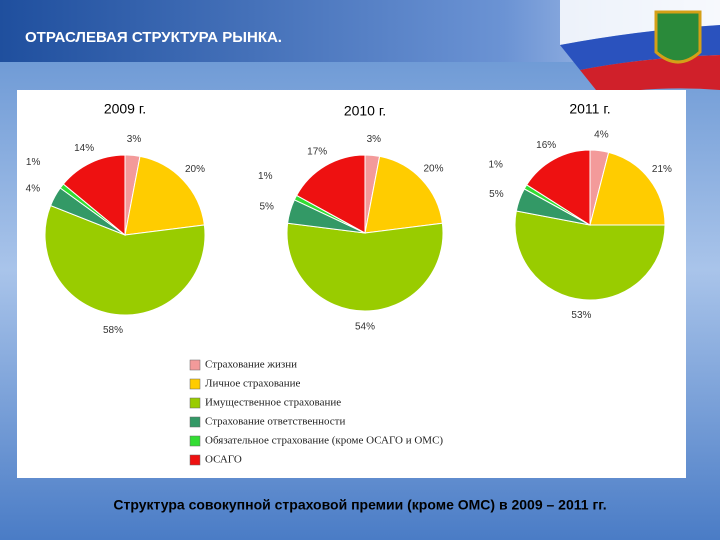 This screenshot has width=720, height=545. I want to click on slide-title: ОТРАСЛЕВАЯ СТРУКТУРА РЫНКА., so click(153, 37).